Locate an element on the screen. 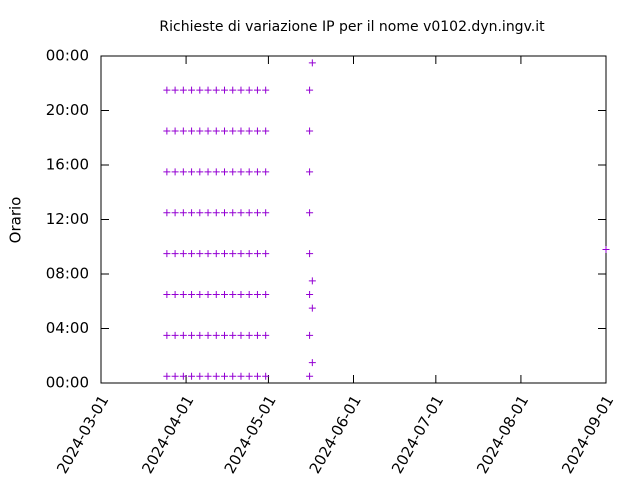 The image size is (640, 480). y-tick-label: 20:00 is located at coordinates (67, 110).